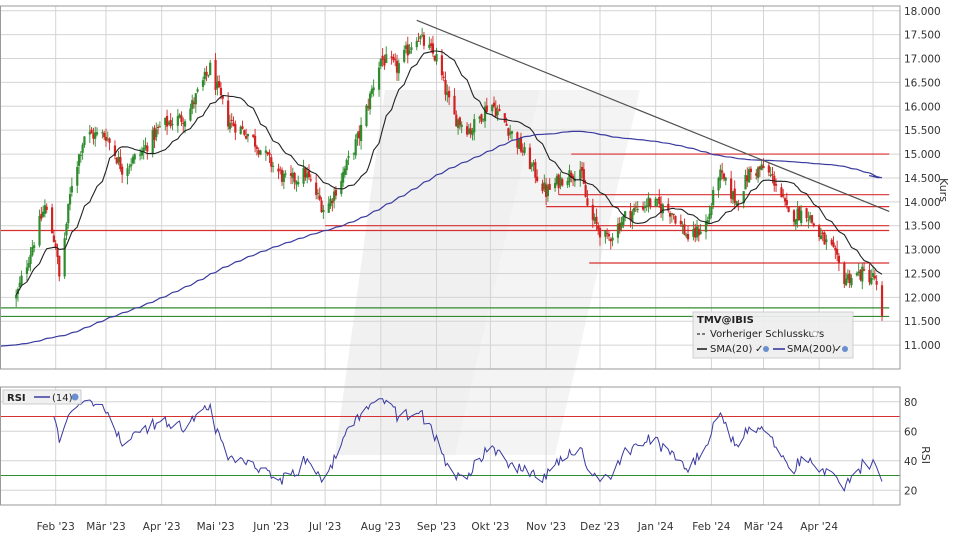  Describe the element at coordinates (922, 203) in the screenshot. I see `price-tick-label: 14.000` at that location.